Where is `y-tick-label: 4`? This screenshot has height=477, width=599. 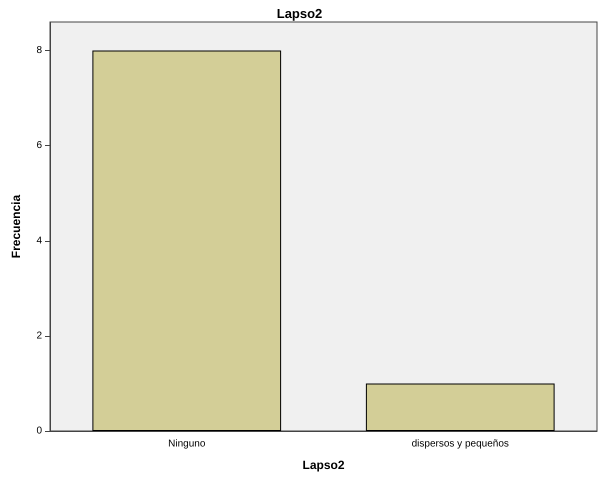 y-tick-label: 4 is located at coordinates (39, 240).